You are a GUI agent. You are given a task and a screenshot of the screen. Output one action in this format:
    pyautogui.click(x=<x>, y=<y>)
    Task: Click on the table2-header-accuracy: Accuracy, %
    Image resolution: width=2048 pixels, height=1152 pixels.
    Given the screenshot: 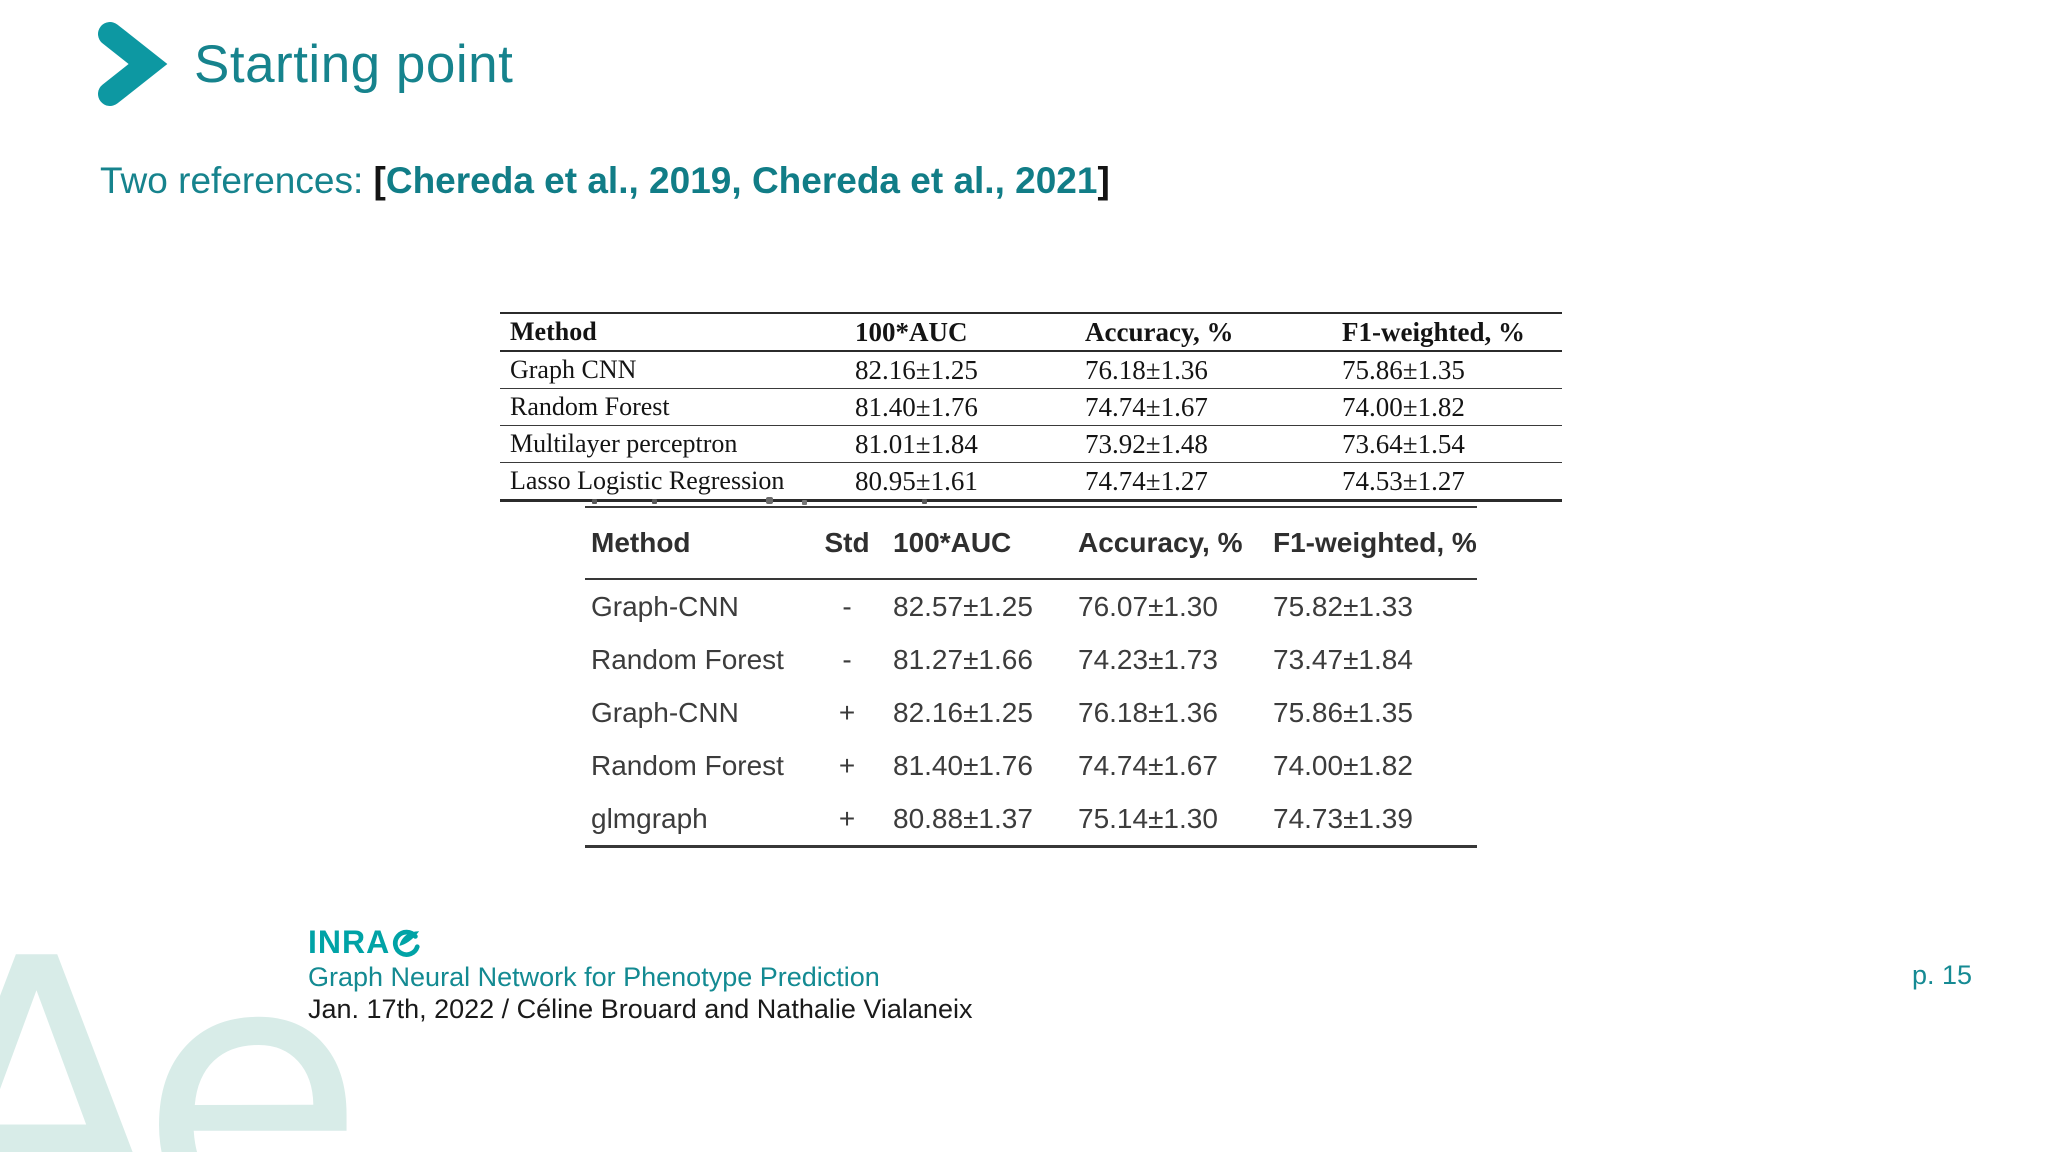 What is the action you would take?
    pyautogui.click(x=1169, y=543)
    